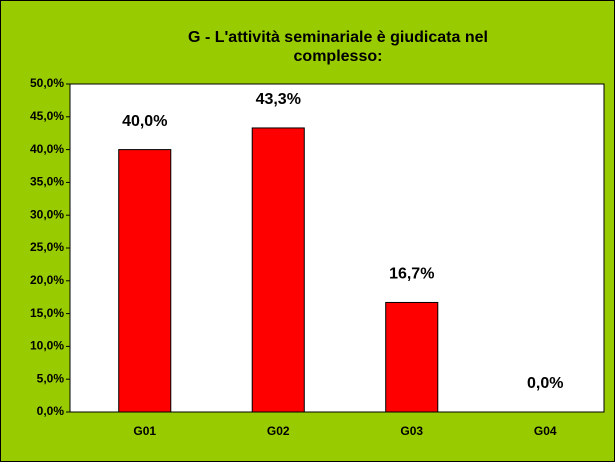 This screenshot has width=615, height=467. Describe the element at coordinates (545, 431) in the screenshot. I see `x-tick-label: G04` at that location.